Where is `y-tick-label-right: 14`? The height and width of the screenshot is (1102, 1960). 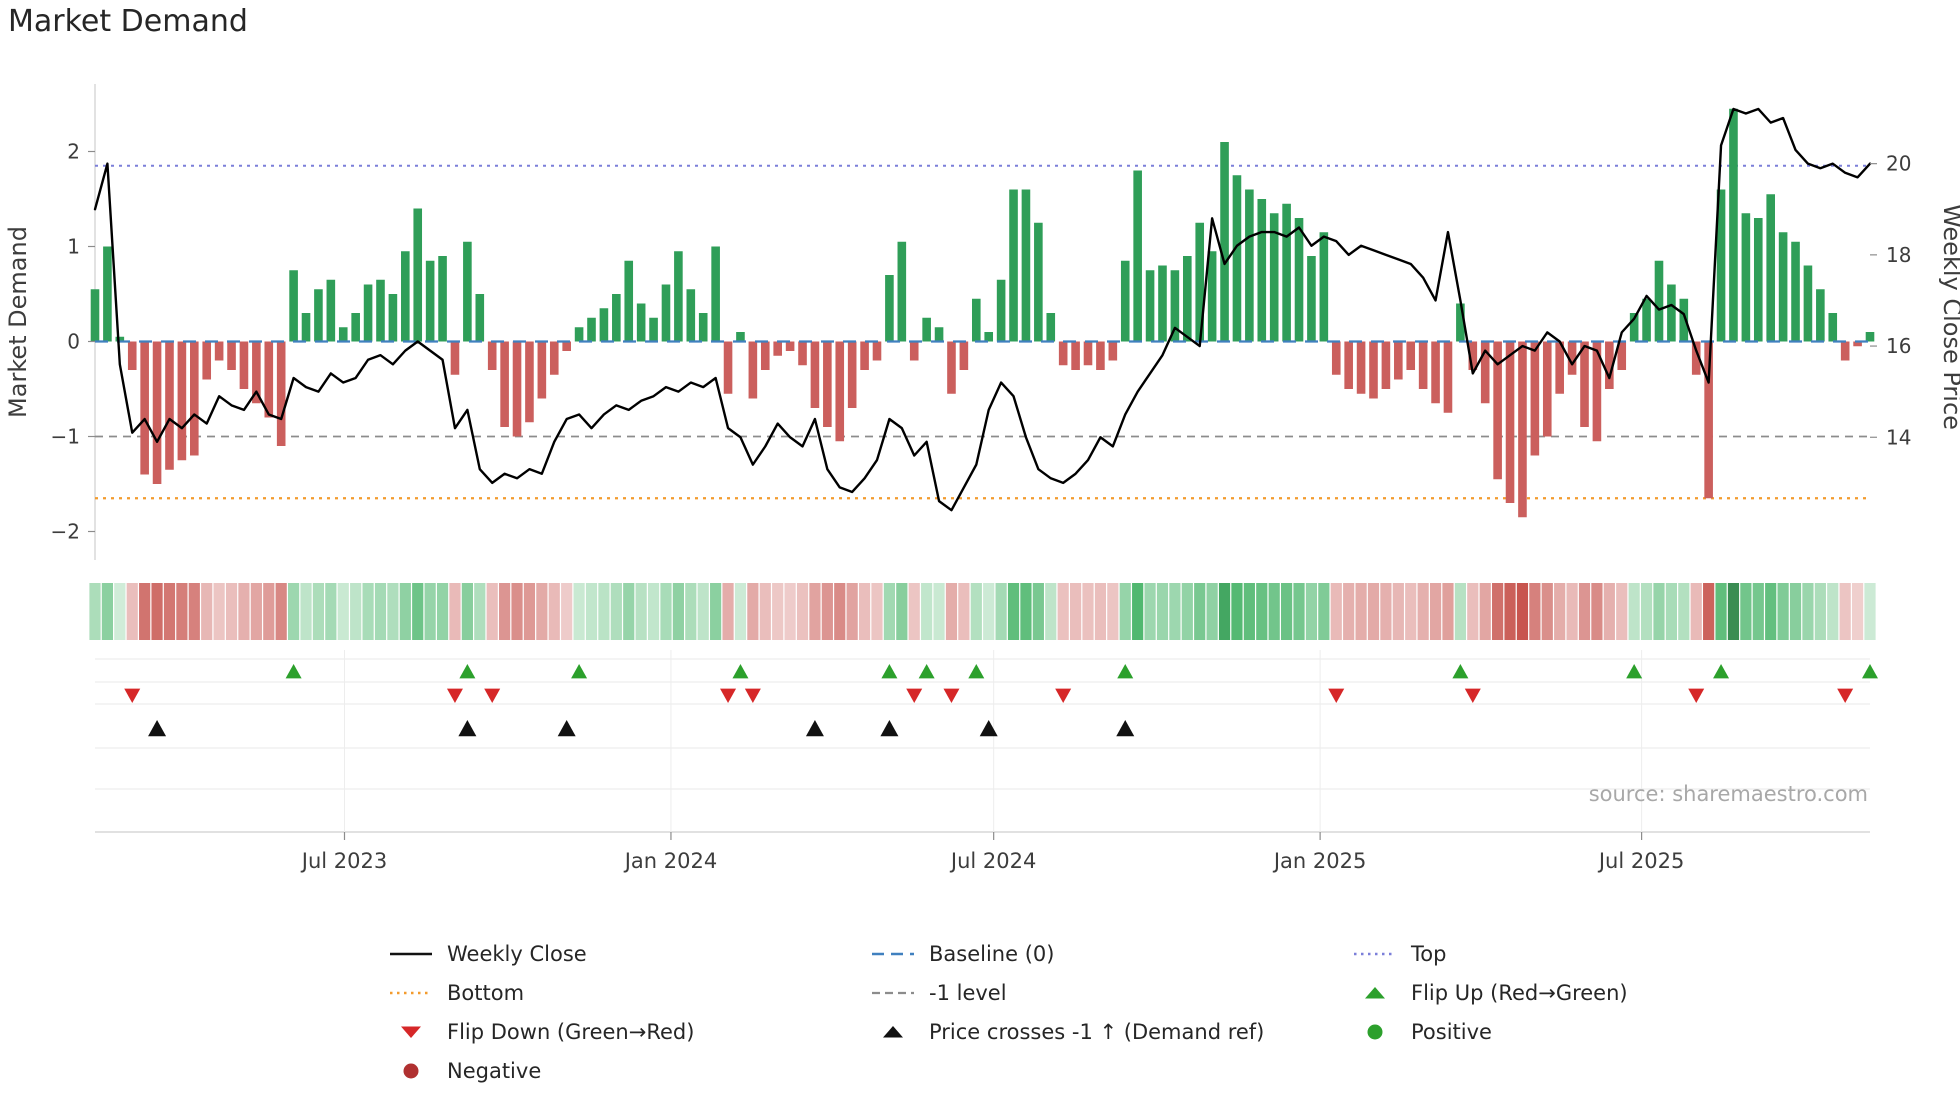 y-tick-label-right: 14 is located at coordinates (1898, 437).